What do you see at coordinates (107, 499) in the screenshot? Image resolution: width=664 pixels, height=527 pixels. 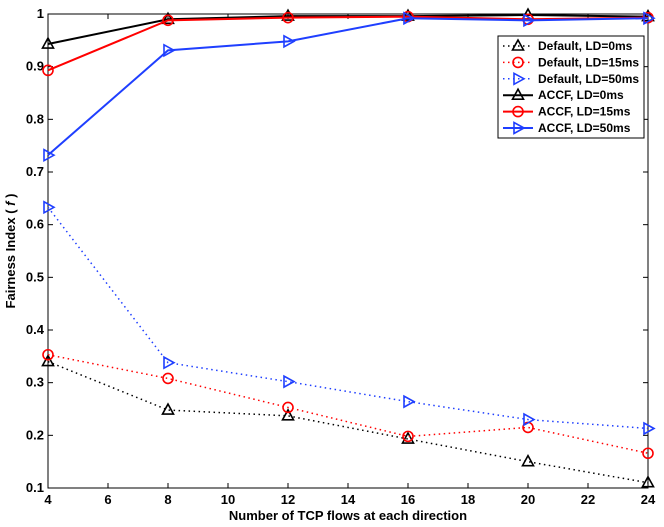 I see `x-tick-label: 6` at bounding box center [107, 499].